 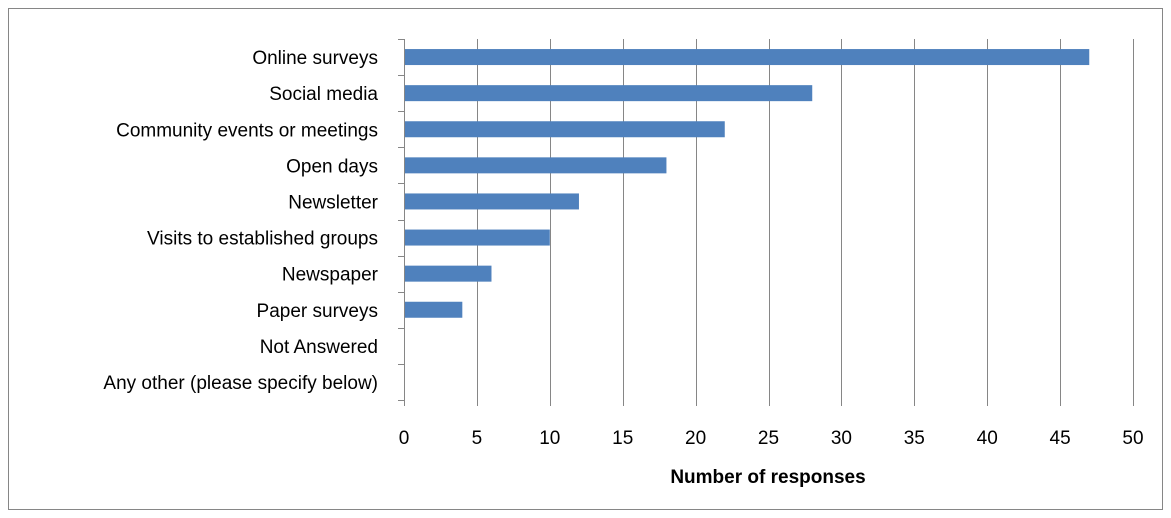 What do you see at coordinates (1060, 438) in the screenshot?
I see `x-tick-label: 45` at bounding box center [1060, 438].